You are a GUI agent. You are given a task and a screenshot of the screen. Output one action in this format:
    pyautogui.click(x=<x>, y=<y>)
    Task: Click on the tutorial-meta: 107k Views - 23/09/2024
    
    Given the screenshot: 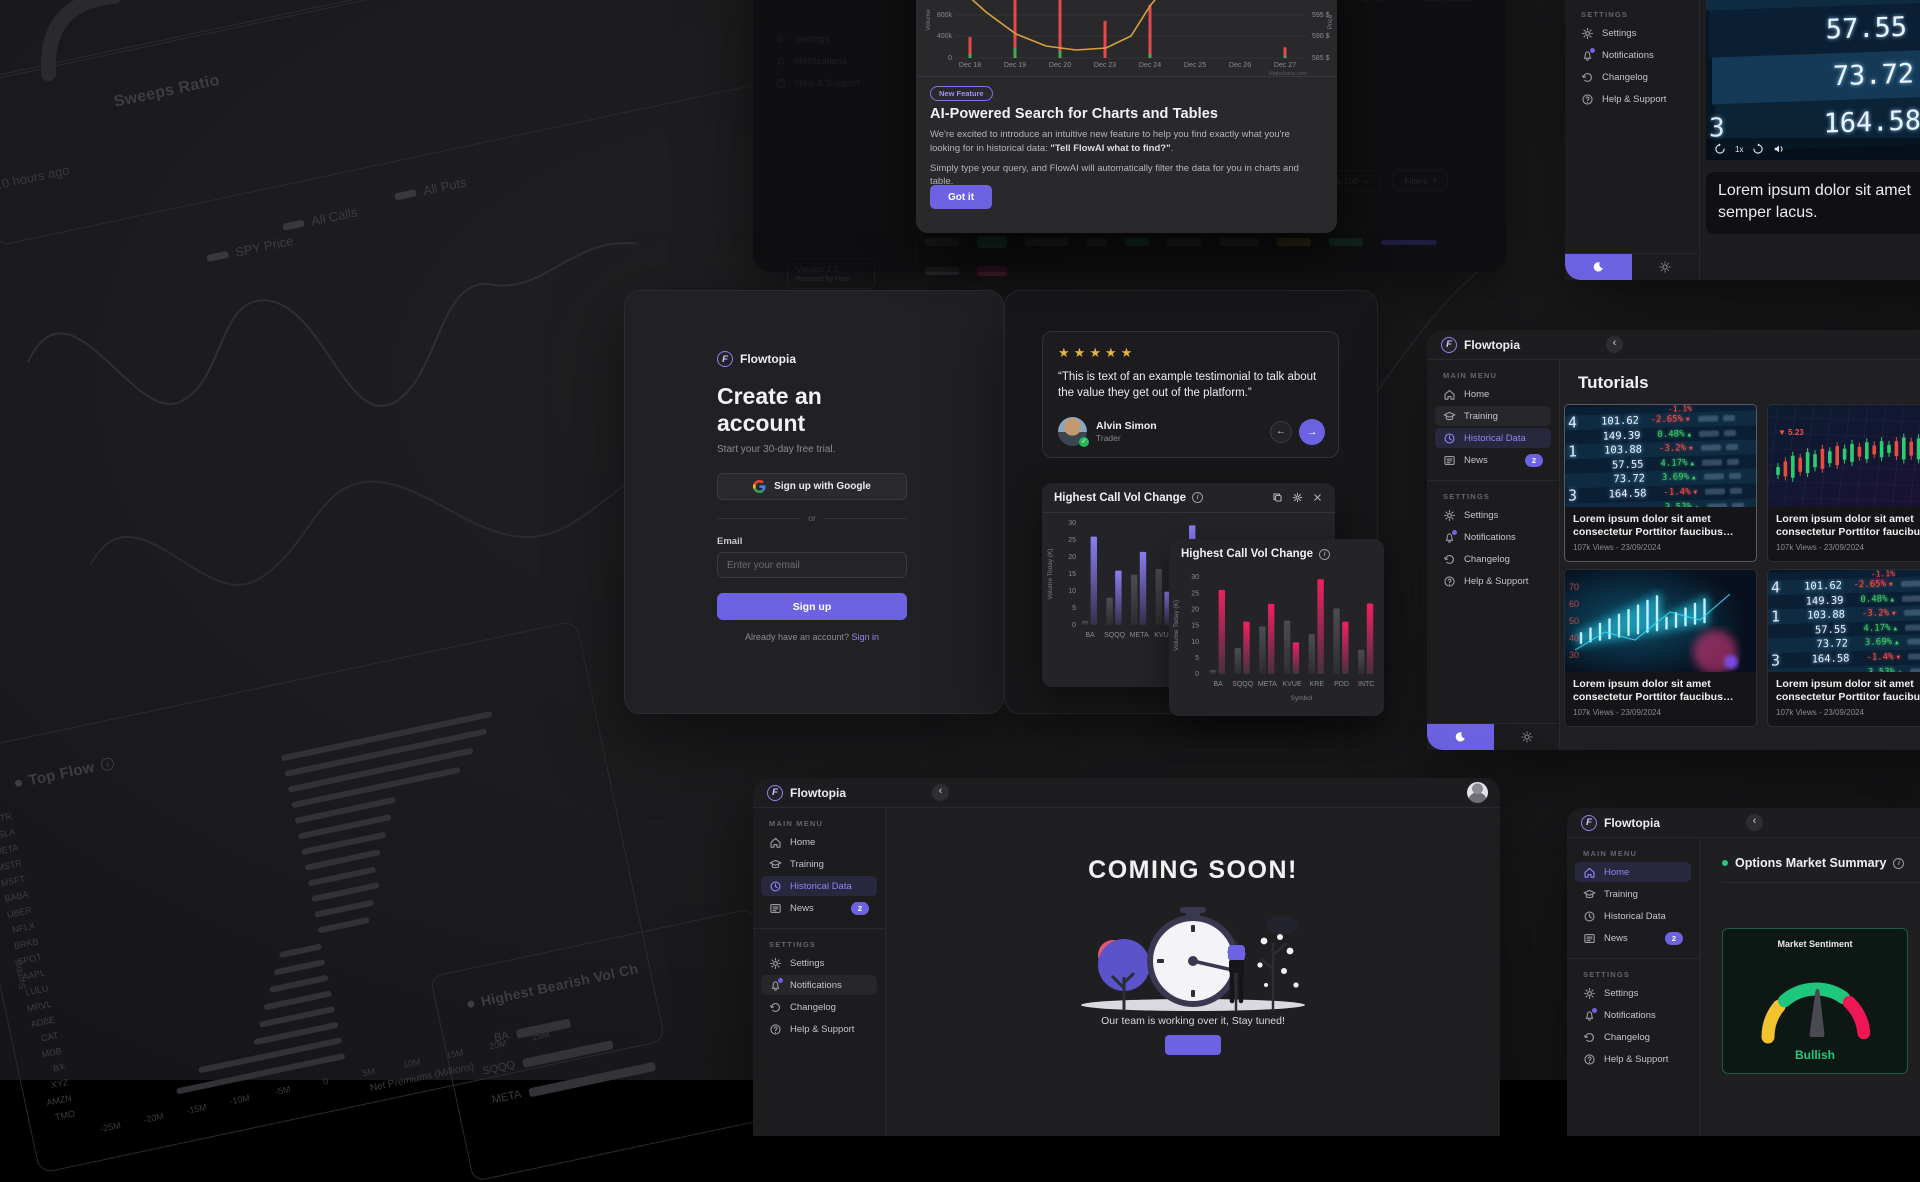 What is the action you would take?
    pyautogui.click(x=1820, y=548)
    